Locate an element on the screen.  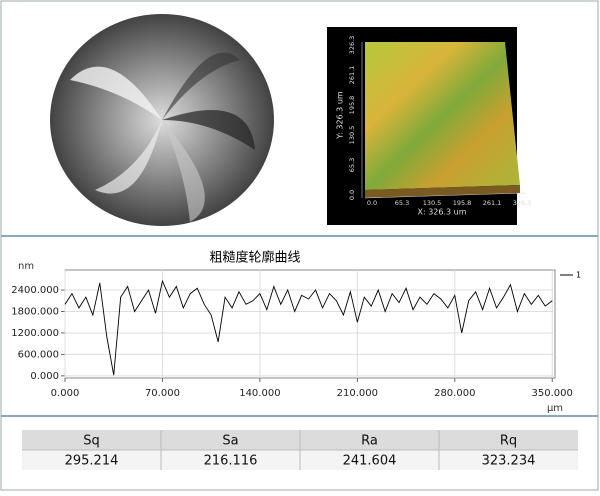
x-tick-label: 70.000 is located at coordinates (162, 393).